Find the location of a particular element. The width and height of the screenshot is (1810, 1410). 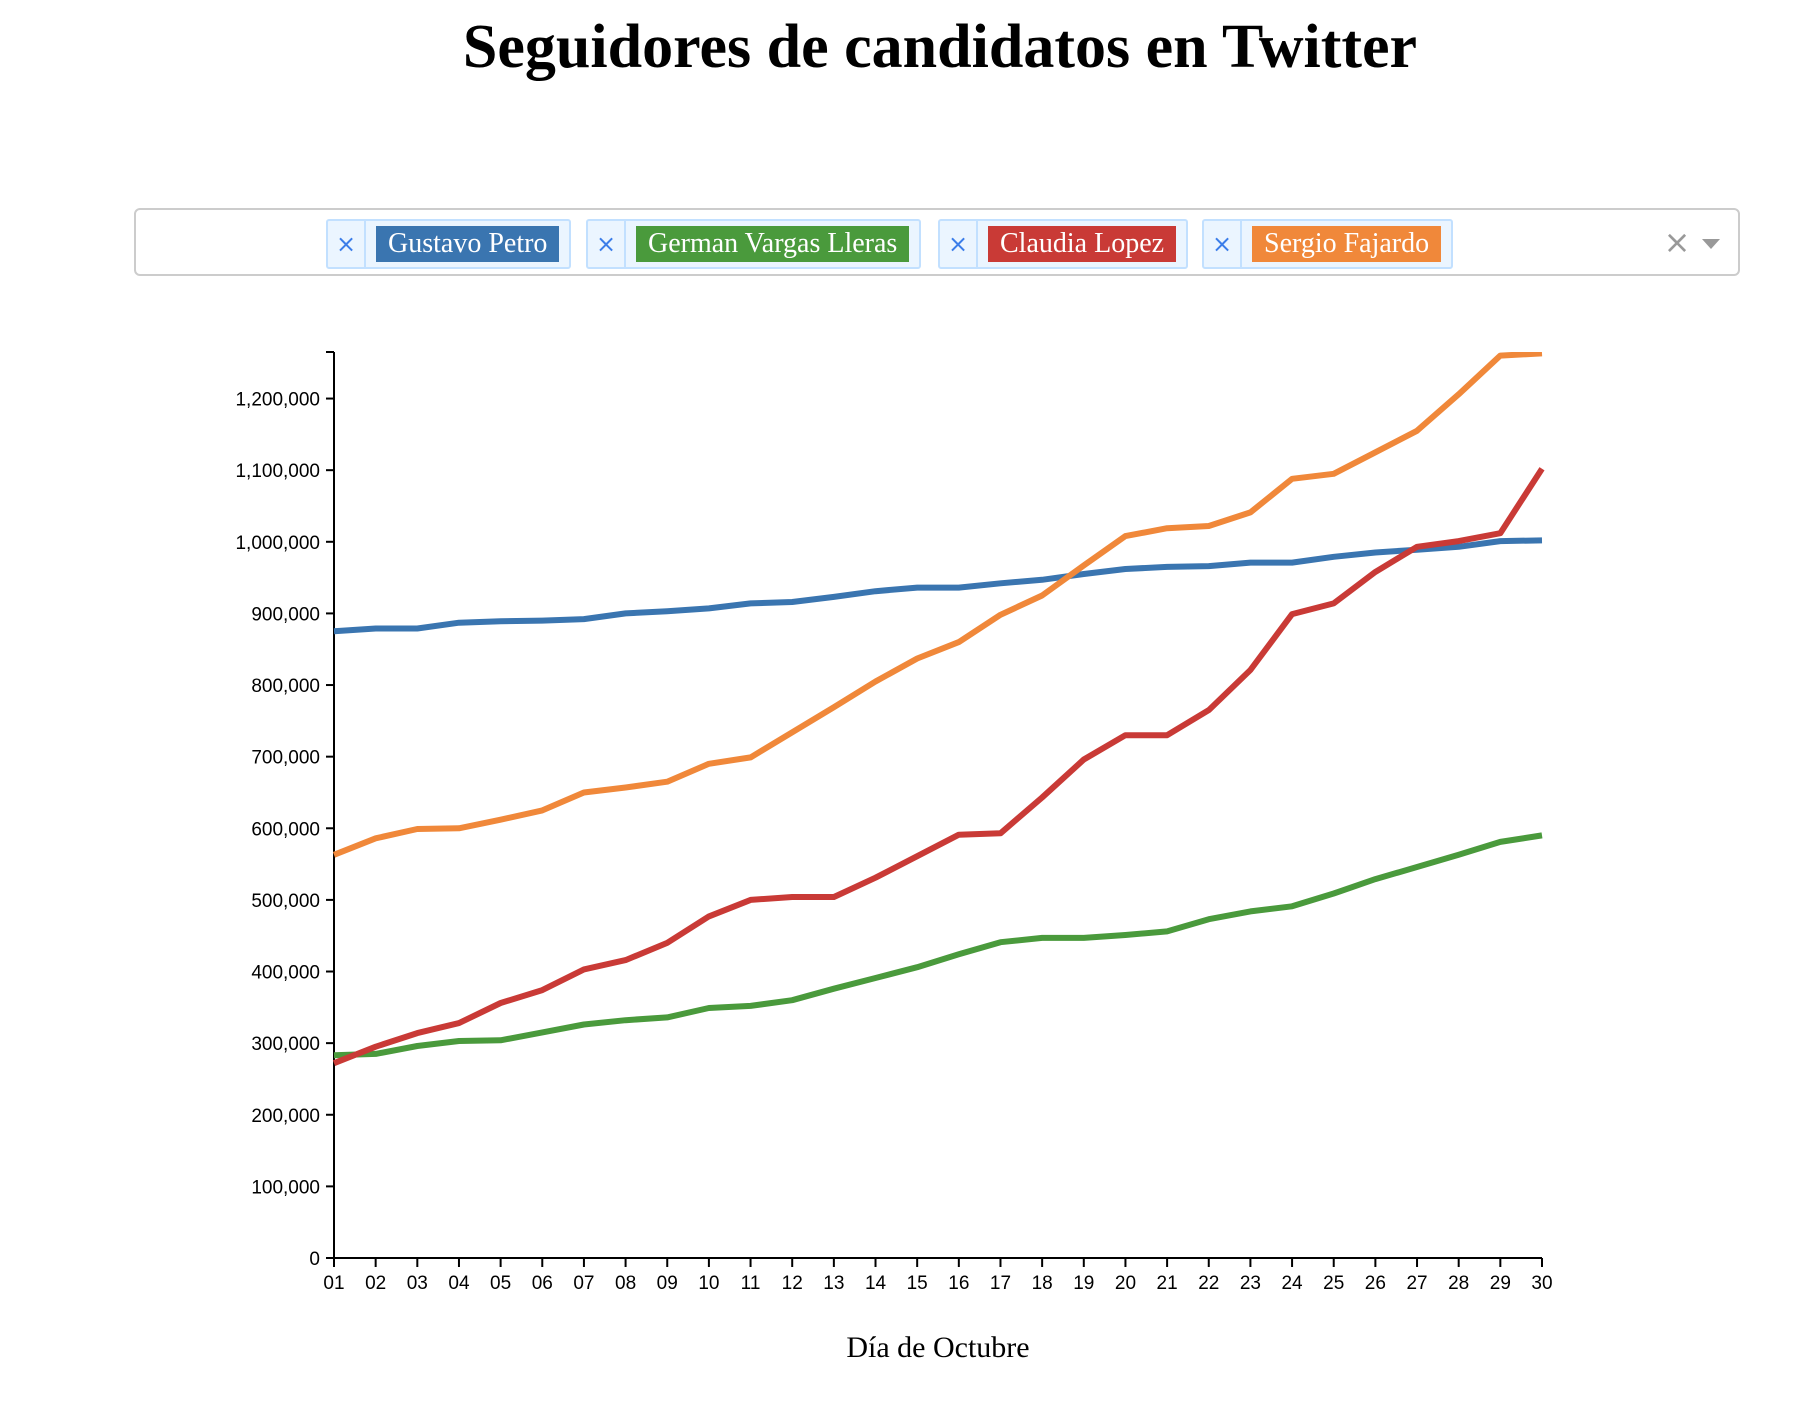

y-tick-label: 1,000,000 is located at coordinates (277, 543).